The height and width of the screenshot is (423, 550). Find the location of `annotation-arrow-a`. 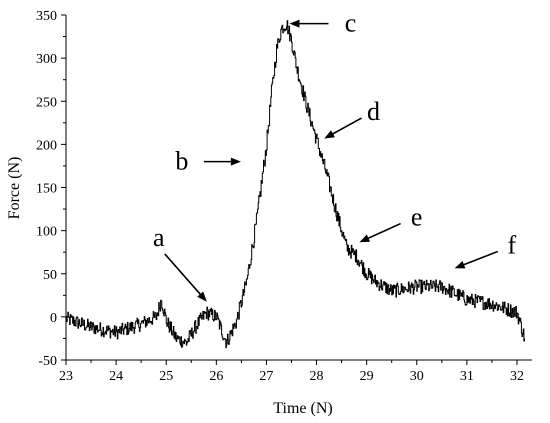

annotation-arrow-a is located at coordinates (183, 275).